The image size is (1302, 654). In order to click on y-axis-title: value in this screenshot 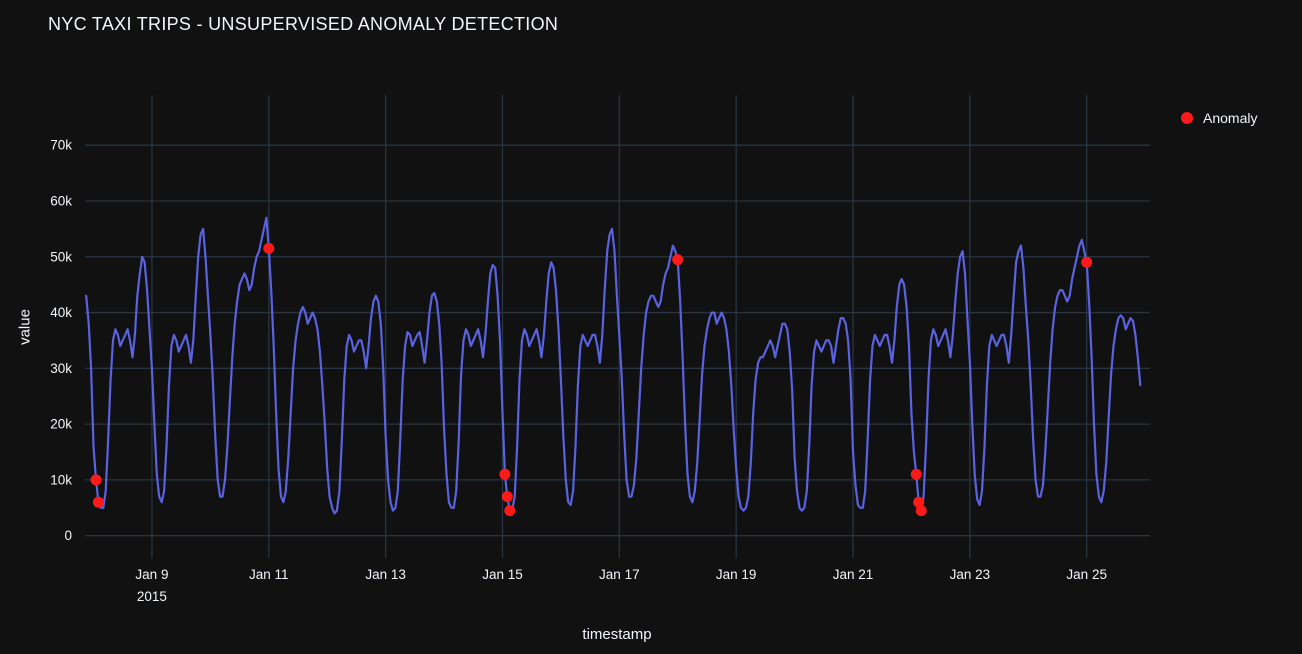, I will do `click(25, 327)`.